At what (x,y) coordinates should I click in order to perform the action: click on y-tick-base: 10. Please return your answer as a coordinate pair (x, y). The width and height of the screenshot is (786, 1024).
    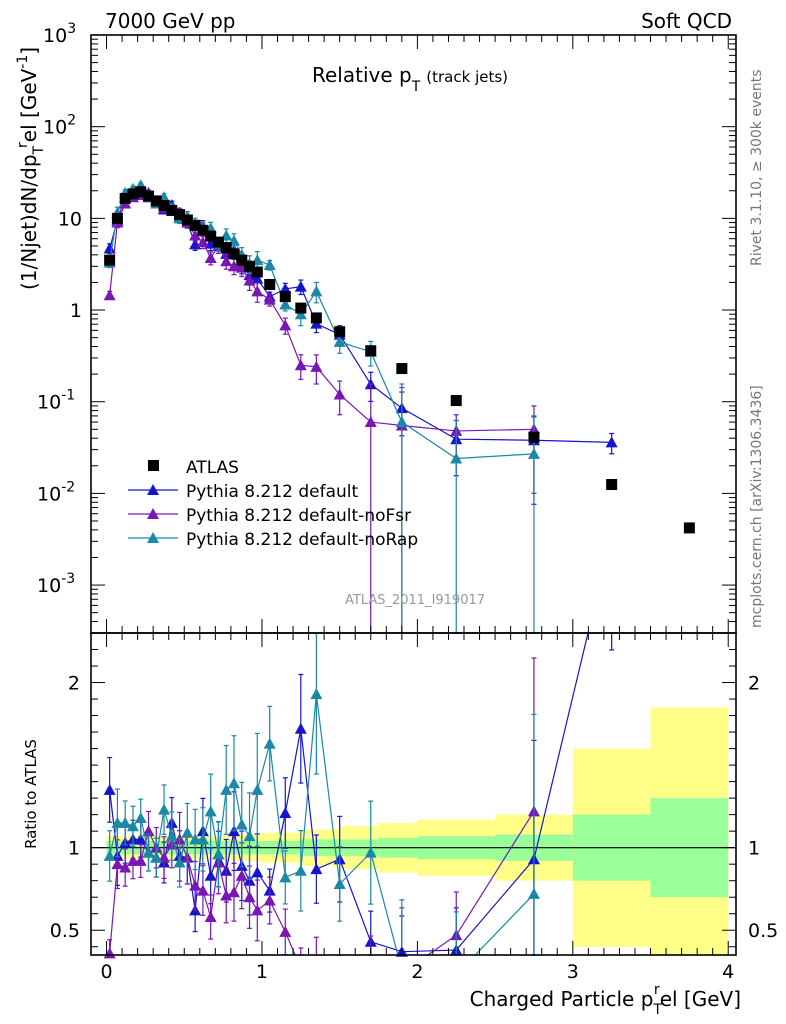
    Looking at the image, I should click on (49, 403).